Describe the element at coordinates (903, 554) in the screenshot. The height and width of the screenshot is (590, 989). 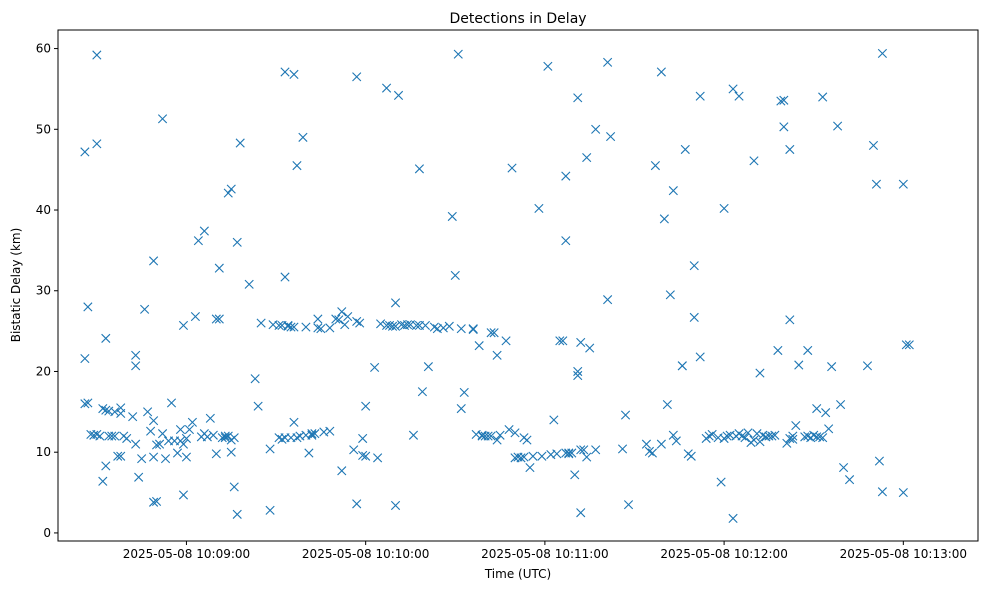
I see `x-tick-label: 2025-05-08 10:13:00` at that location.